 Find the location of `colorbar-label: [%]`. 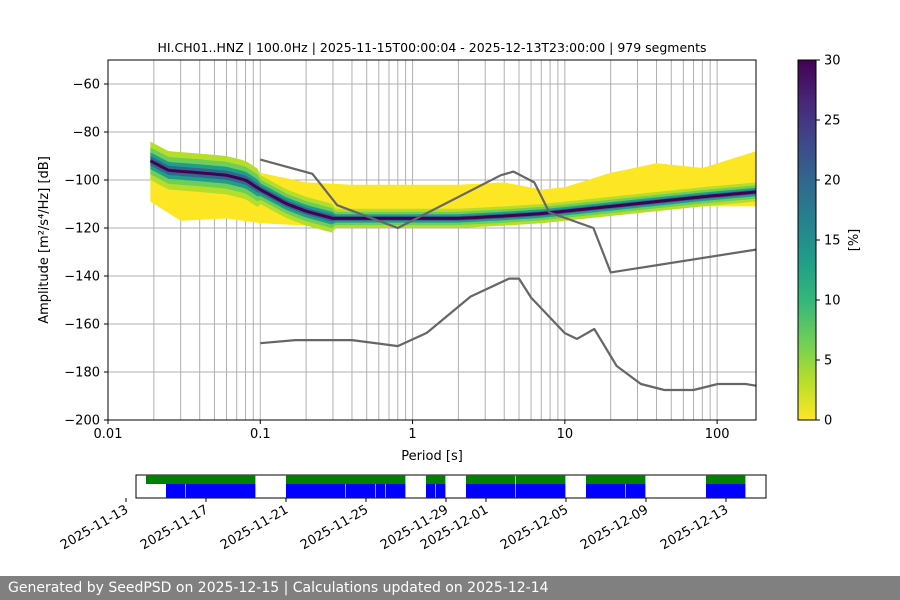

colorbar-label: [%] is located at coordinates (854, 240).